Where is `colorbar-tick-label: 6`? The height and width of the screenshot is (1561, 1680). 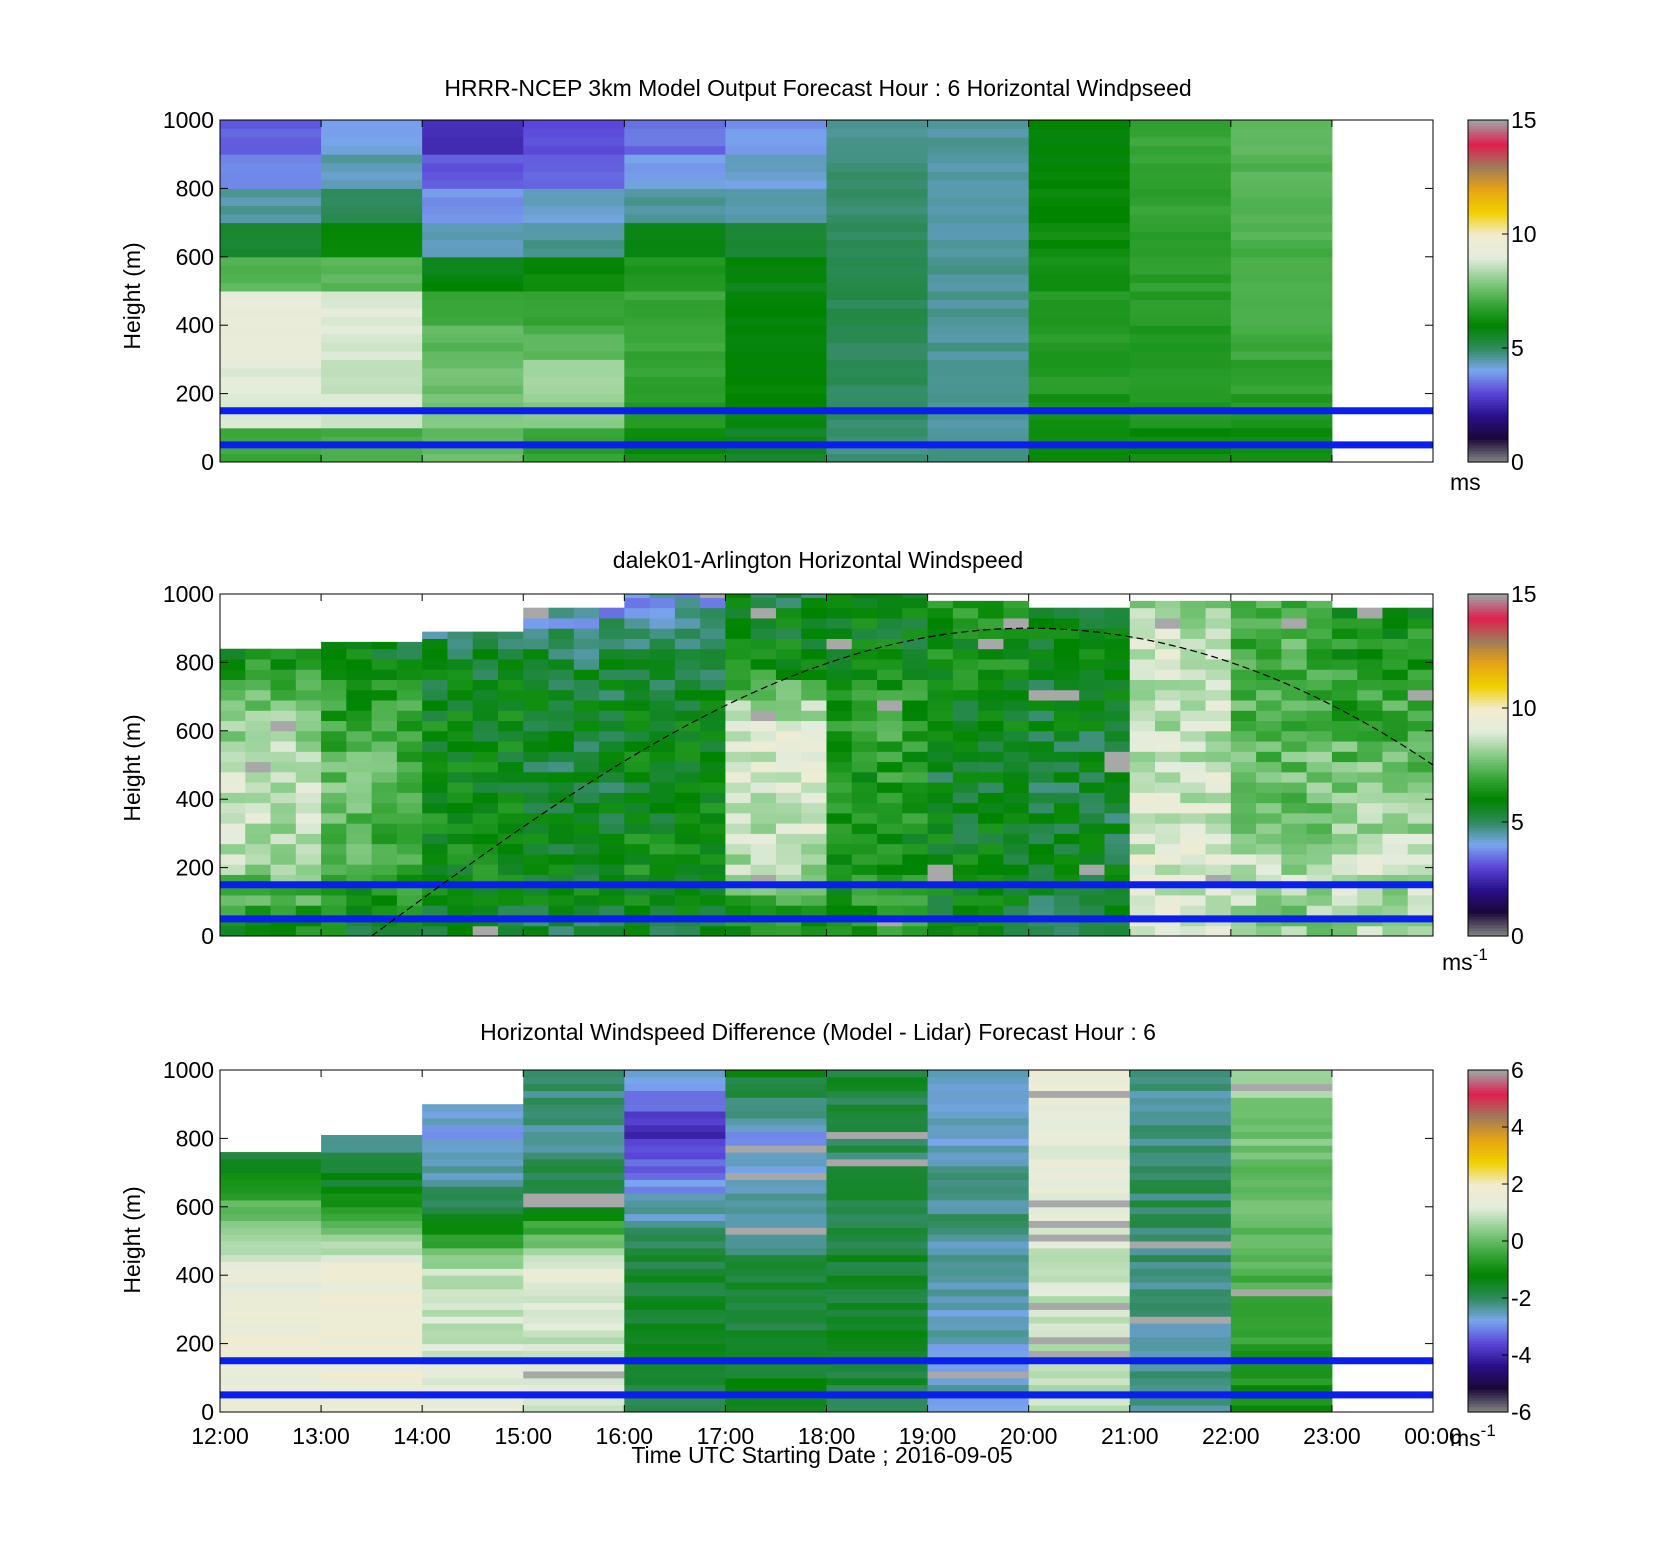 colorbar-tick-label: 6 is located at coordinates (1517, 1070).